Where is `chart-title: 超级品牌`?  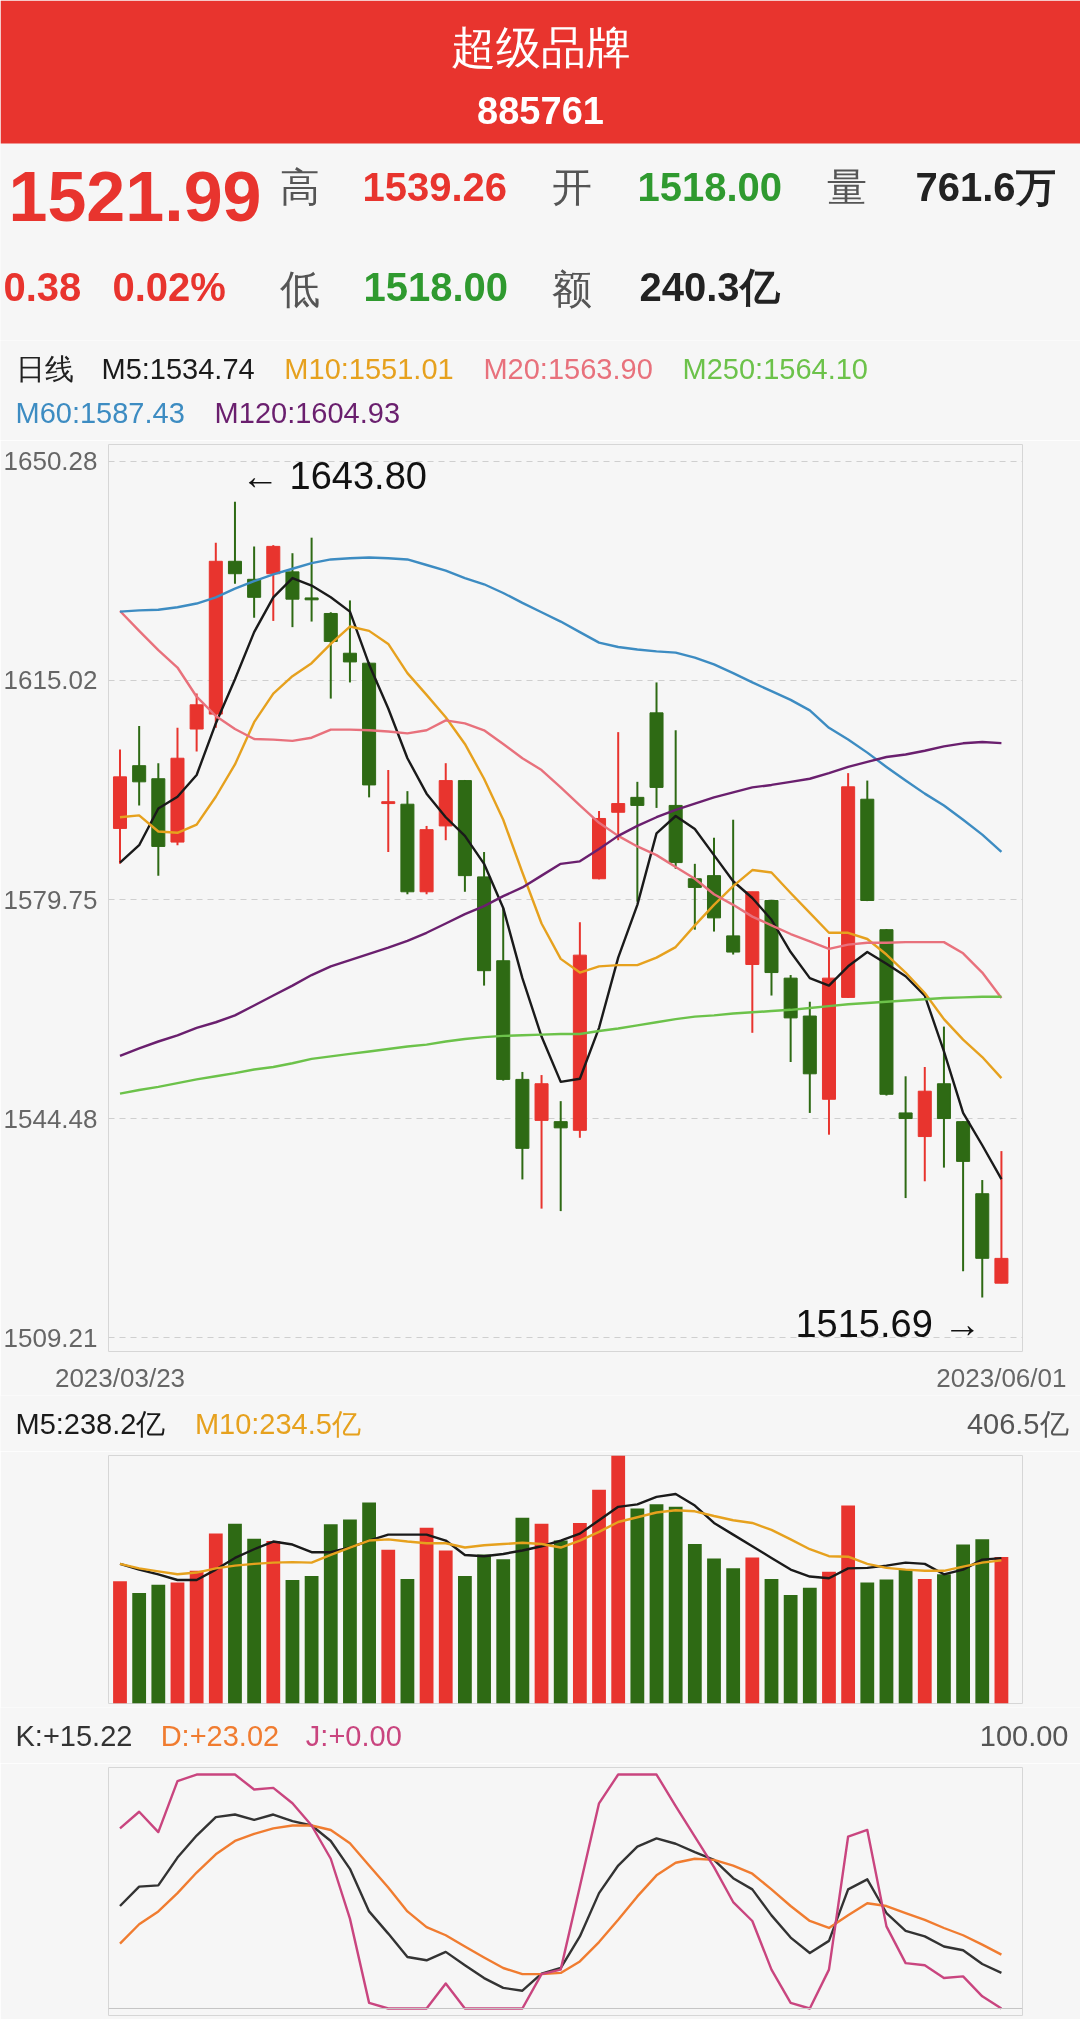 chart-title: 超级品牌 is located at coordinates (540, 47).